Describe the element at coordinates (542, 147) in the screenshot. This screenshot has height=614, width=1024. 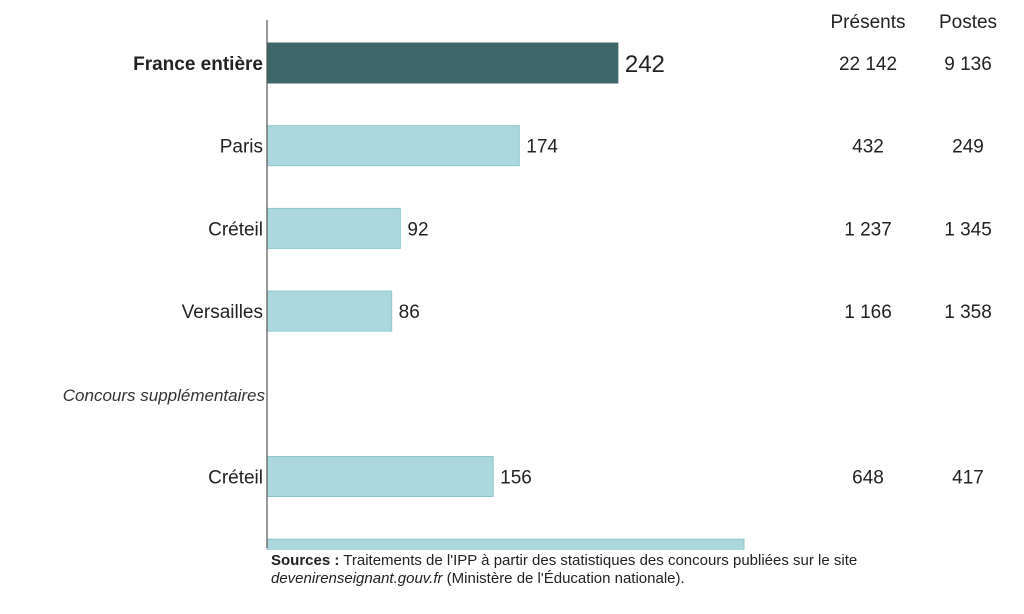
I see `bar-value-label: 174` at that location.